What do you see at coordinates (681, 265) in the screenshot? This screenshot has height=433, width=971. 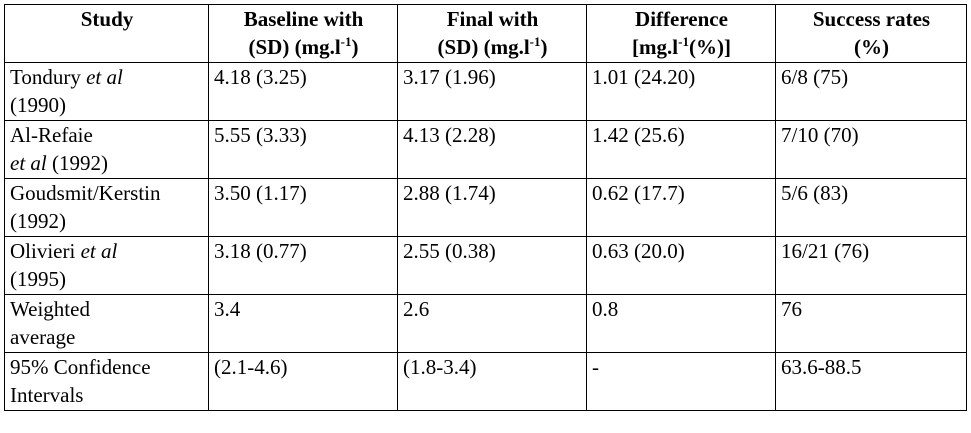 I see `cell-difference: 0.63 (20.0)` at bounding box center [681, 265].